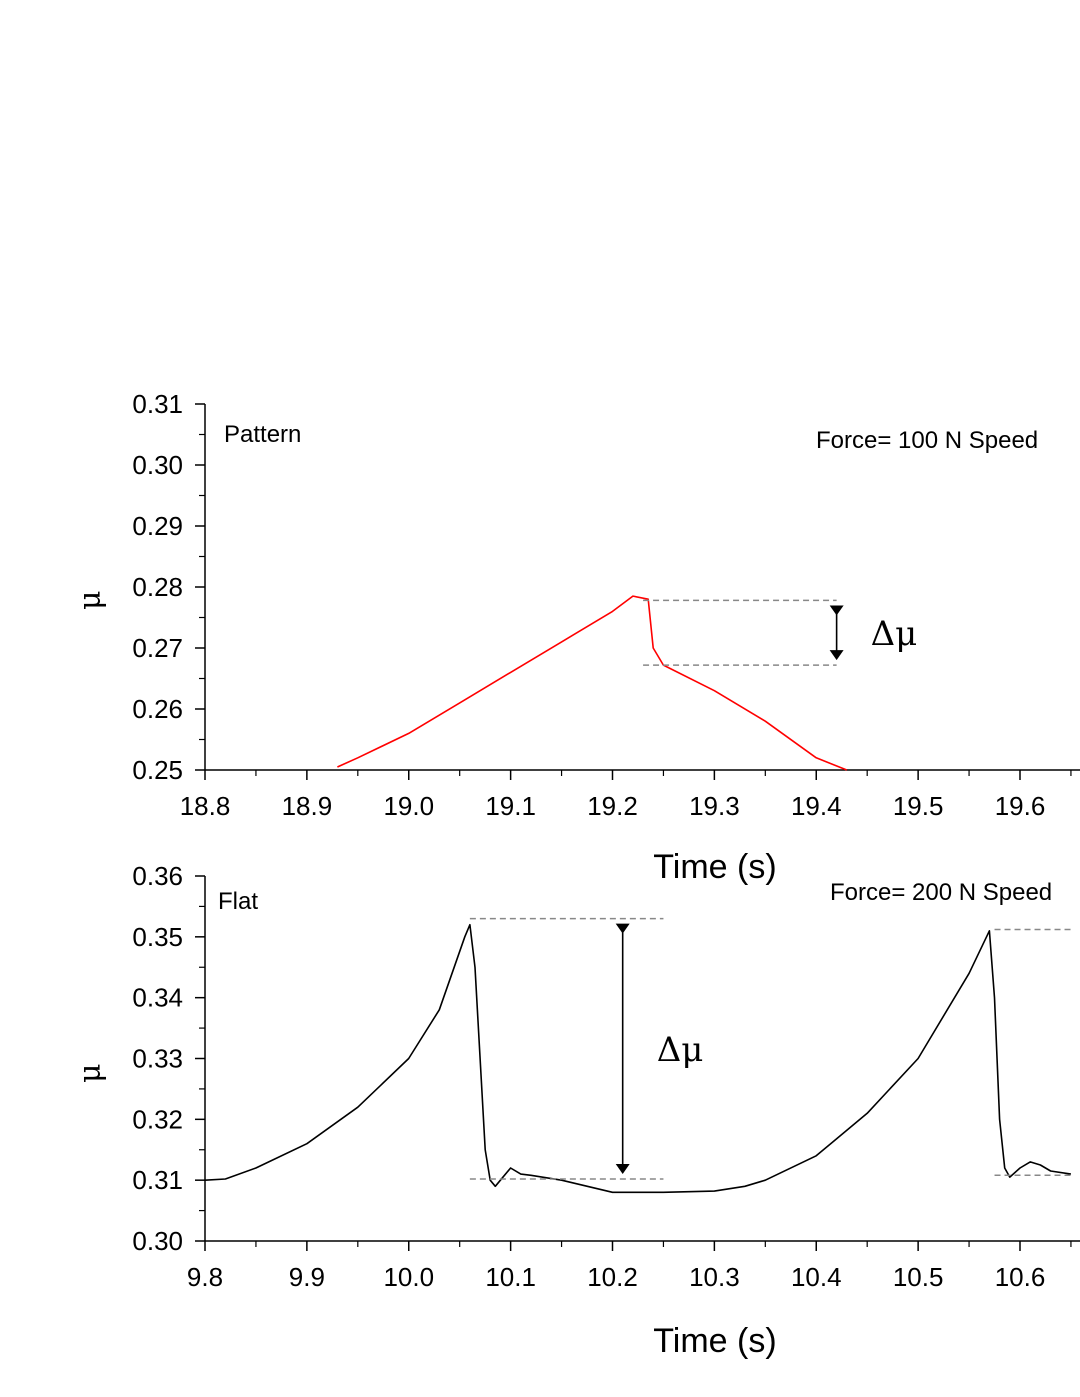 This screenshot has height=1397, width=1080. I want to click on x-tick-label: 10.5, so click(918, 1277).